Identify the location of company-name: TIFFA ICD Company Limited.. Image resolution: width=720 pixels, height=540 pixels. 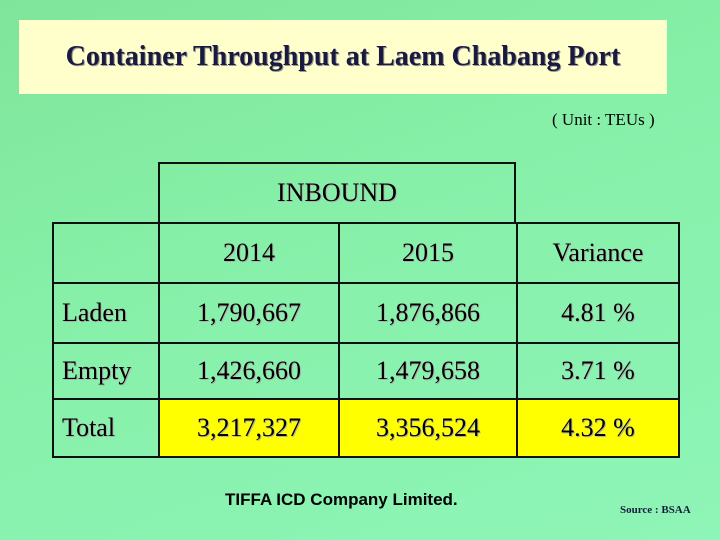
(341, 499).